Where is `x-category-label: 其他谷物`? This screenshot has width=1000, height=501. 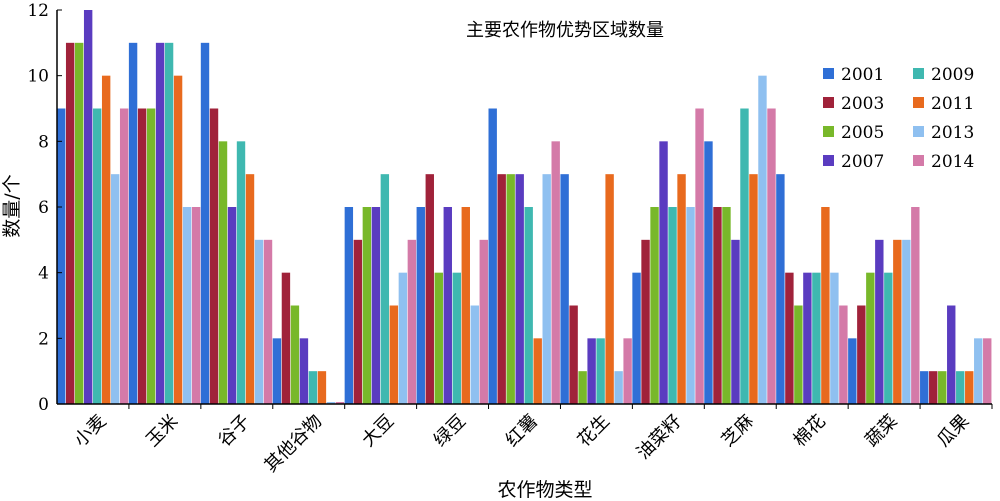
x-category-label: 其他谷物 is located at coordinates (293, 444).